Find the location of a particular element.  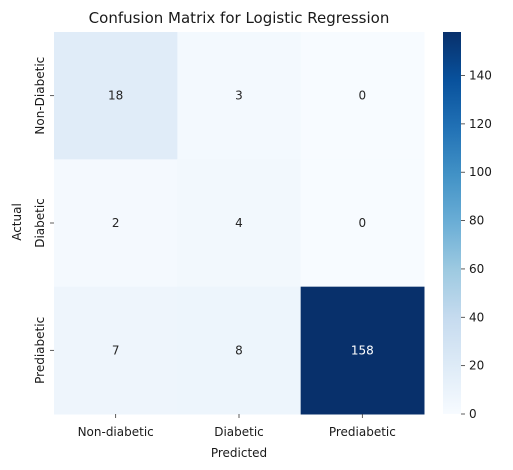

y-axis-ticks: Non-Diabetic Diabetic Prediabetic is located at coordinates (43, 220).